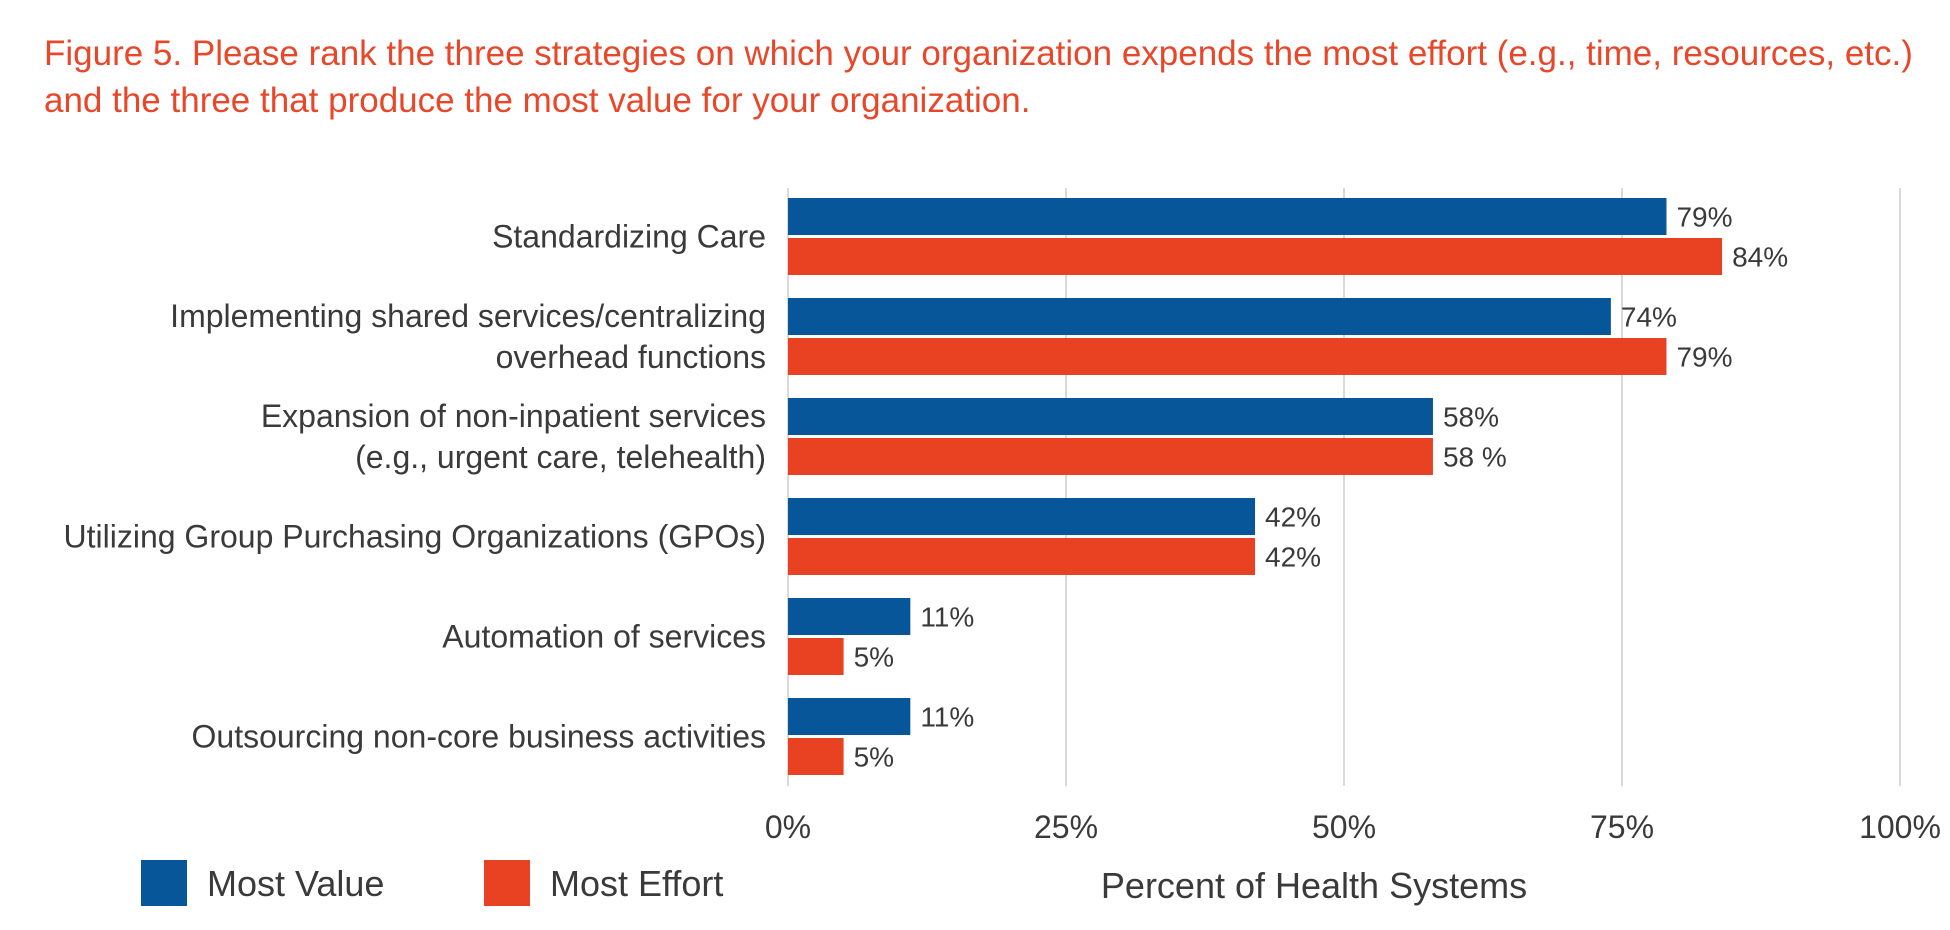  What do you see at coordinates (1900, 827) in the screenshot?
I see `x-tick-label: 100%` at bounding box center [1900, 827].